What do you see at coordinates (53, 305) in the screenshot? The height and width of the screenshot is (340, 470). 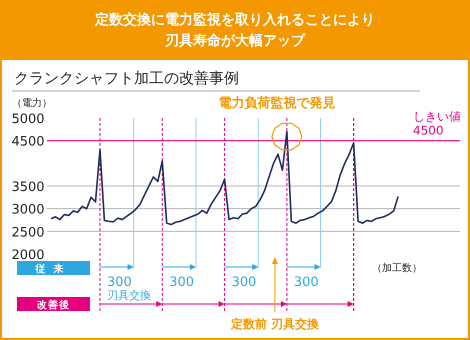 I see `text: 改善後` at bounding box center [53, 305].